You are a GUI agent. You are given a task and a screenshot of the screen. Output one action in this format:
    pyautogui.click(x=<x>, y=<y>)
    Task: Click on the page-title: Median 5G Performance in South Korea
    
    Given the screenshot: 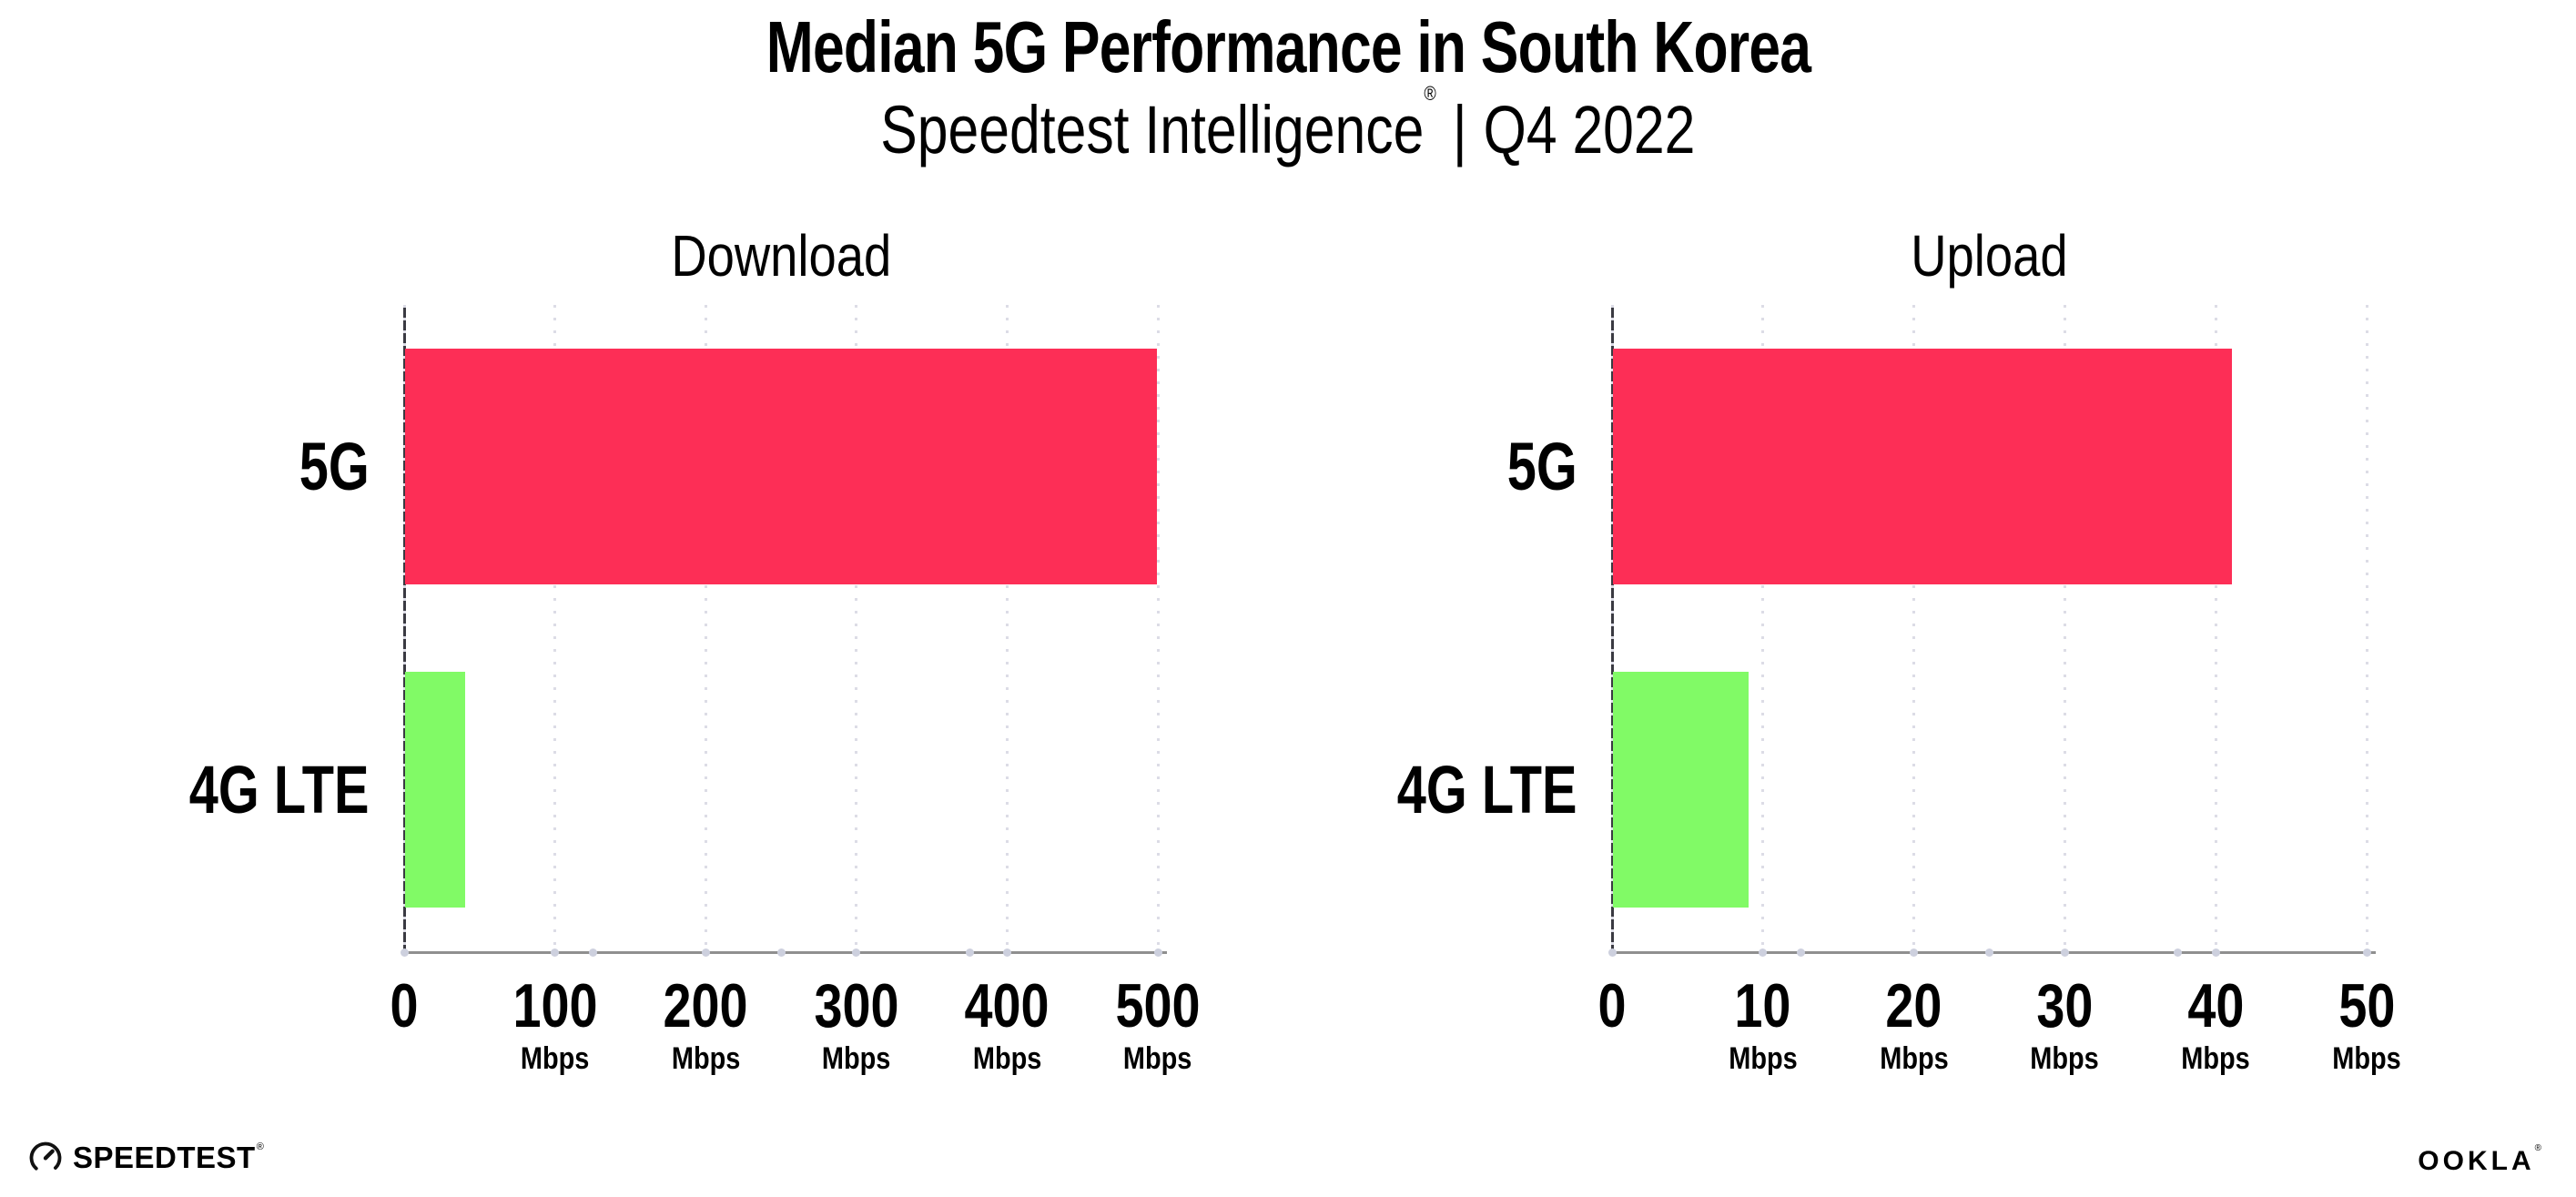 What is the action you would take?
    pyautogui.click(x=1288, y=48)
    